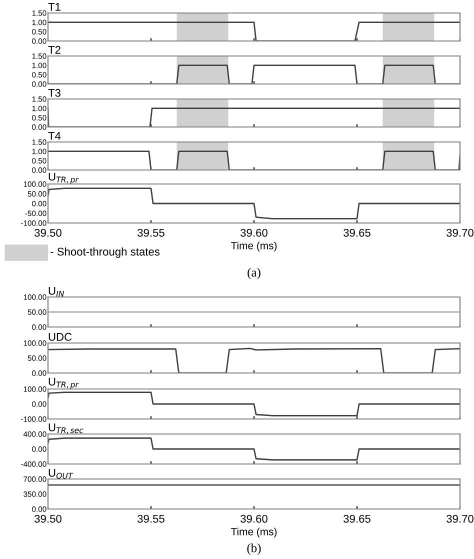 The height and width of the screenshot is (559, 474). Describe the element at coordinates (54, 7) in the screenshot. I see `chart-title: T1` at that location.